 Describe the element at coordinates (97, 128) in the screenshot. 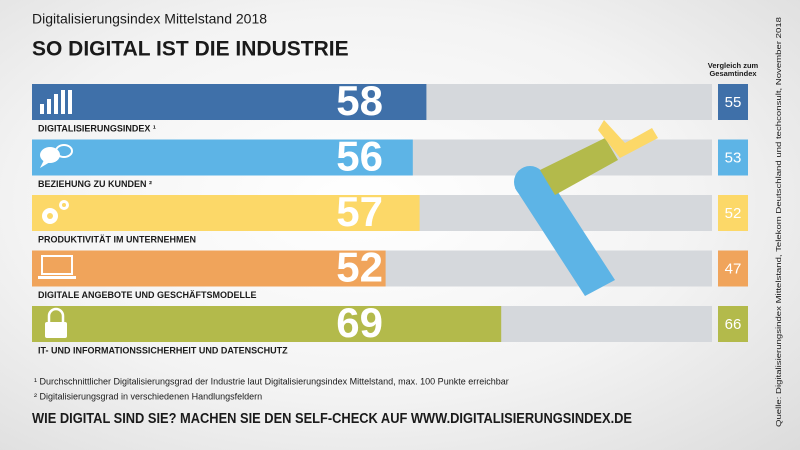

I see `category-label: DIGITALISIERUNGSINDEX ¹` at that location.